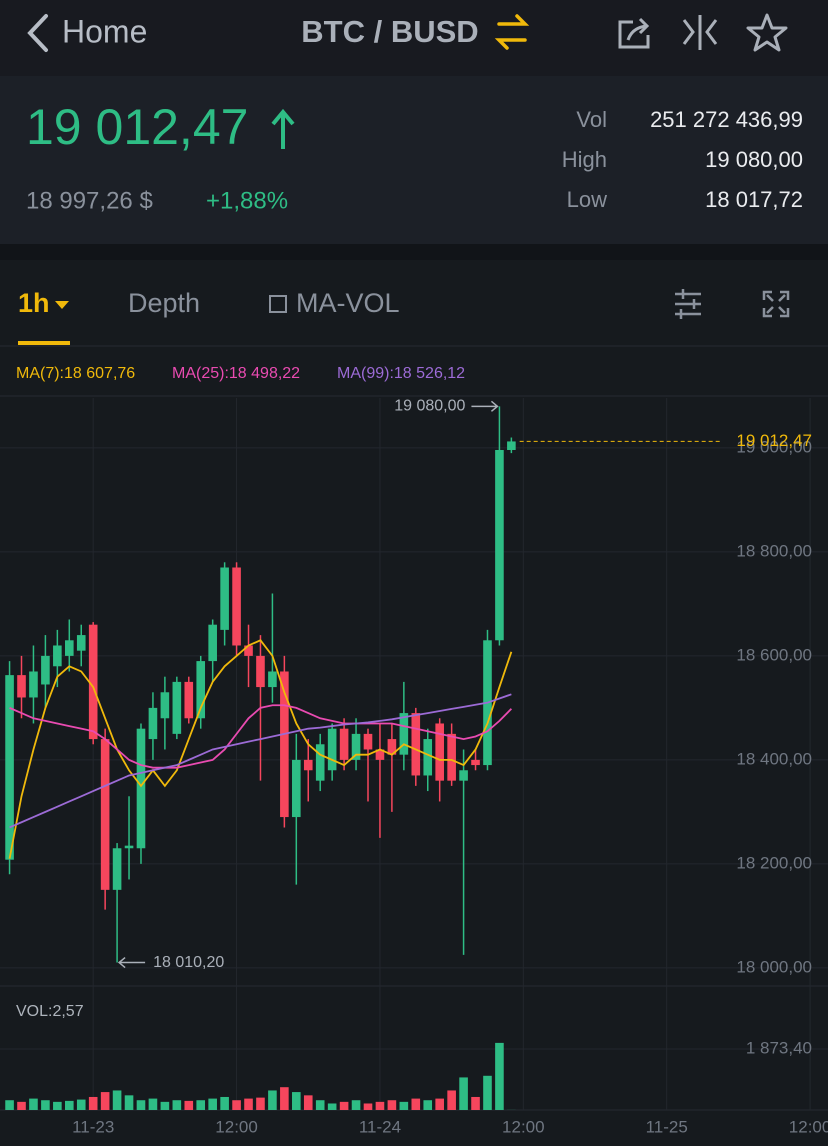  I want to click on legend-entry: MA(7):18 607,76, so click(75, 373).